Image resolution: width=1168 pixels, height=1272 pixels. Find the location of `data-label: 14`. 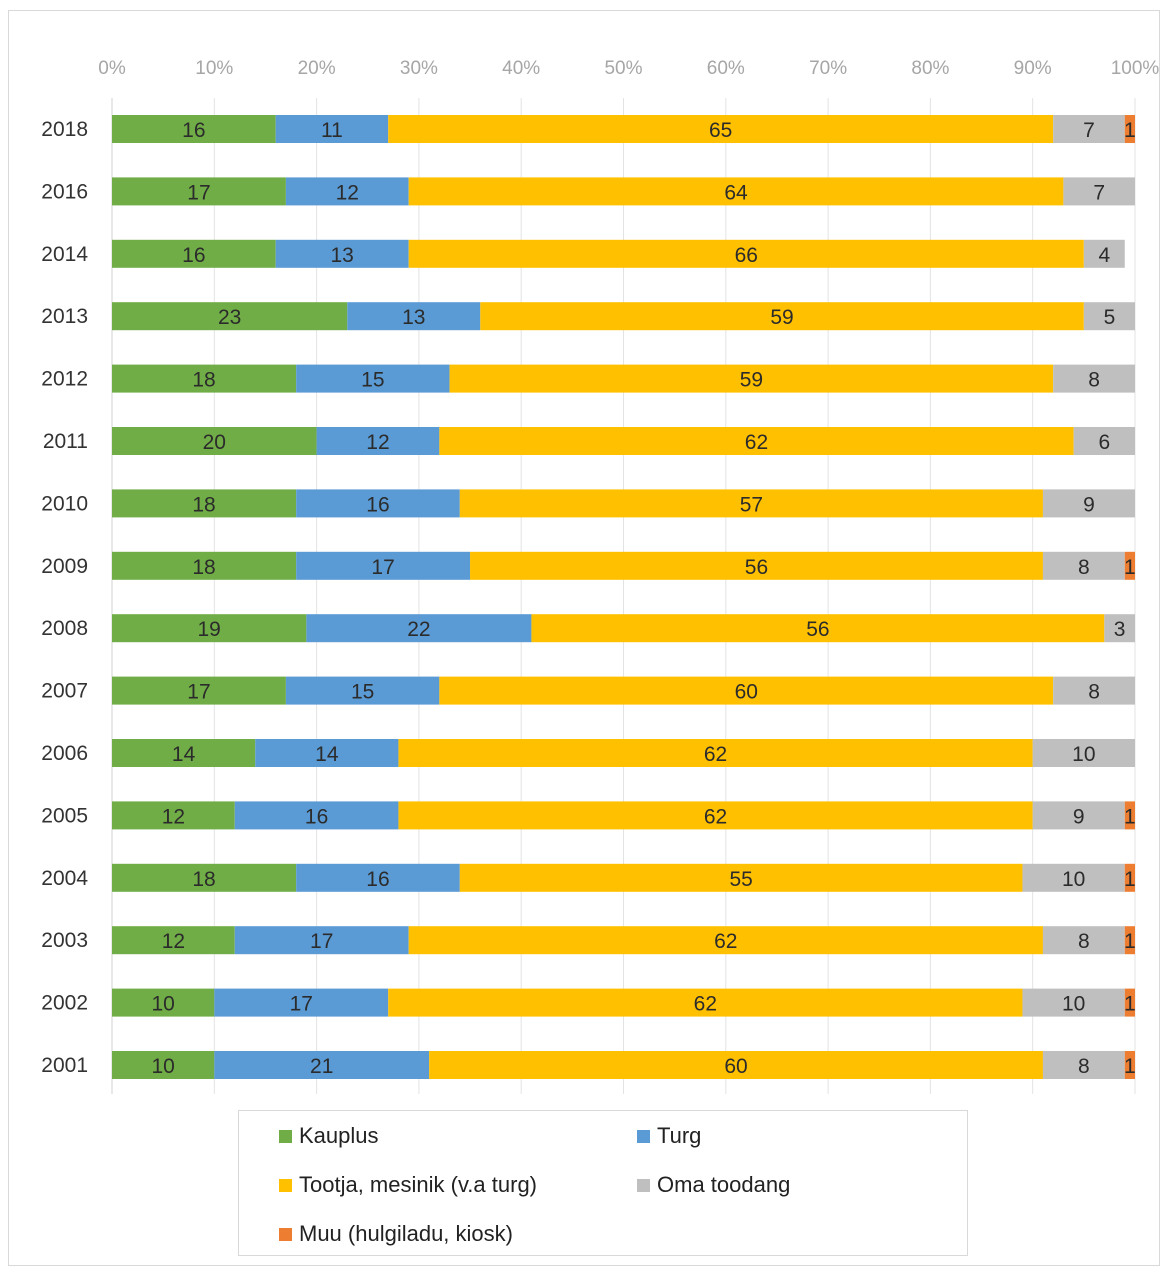

data-label: 14 is located at coordinates (184, 754).